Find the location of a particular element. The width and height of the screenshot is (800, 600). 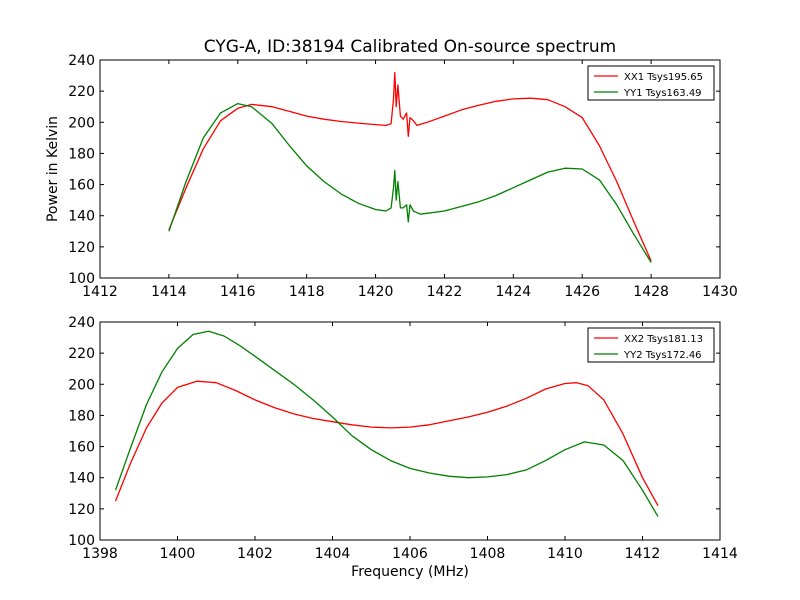

x-tick-label: 1416 is located at coordinates (238, 292).